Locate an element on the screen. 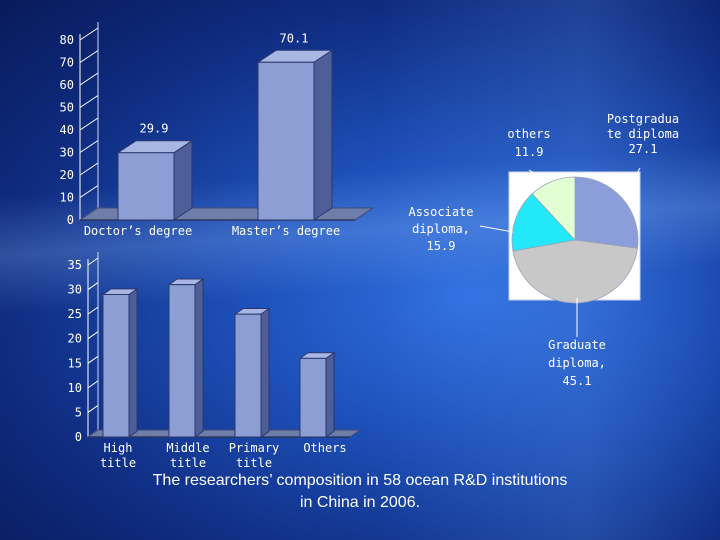 The image size is (720, 540). x-category-label: Others is located at coordinates (324, 448).